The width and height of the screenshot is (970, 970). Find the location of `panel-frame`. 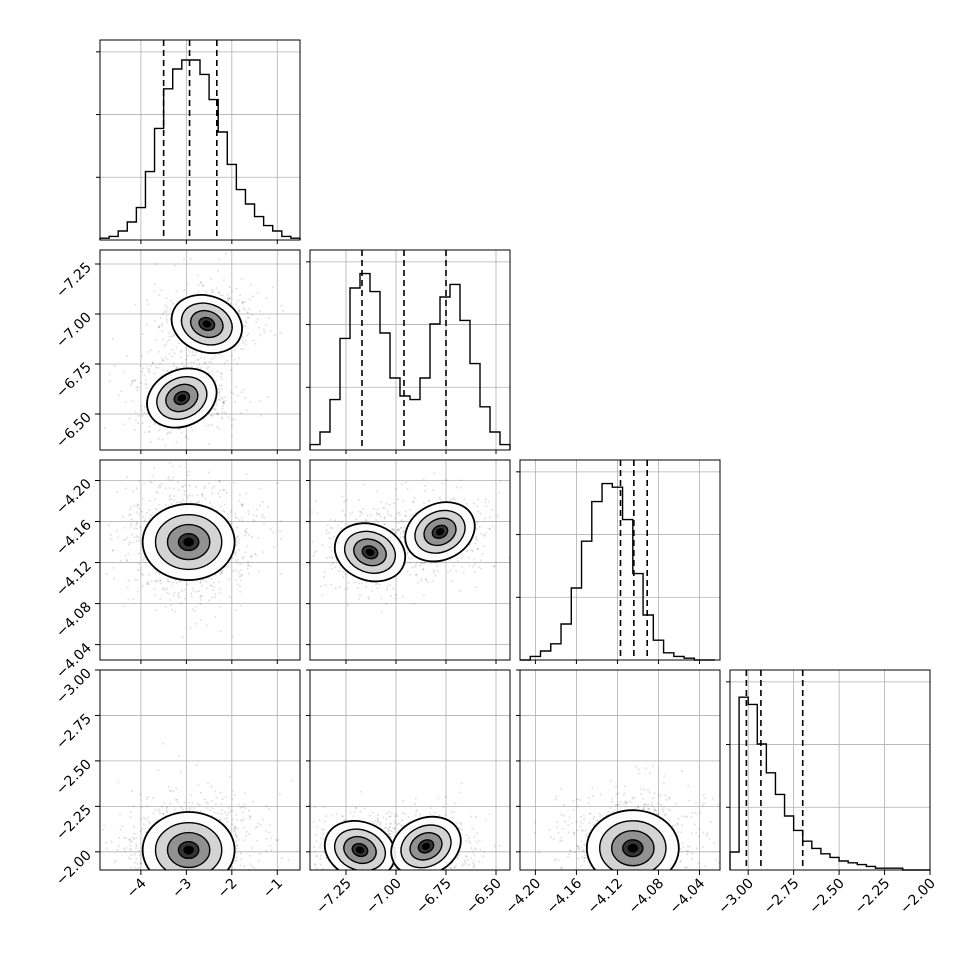

panel-frame is located at coordinates (410, 560).